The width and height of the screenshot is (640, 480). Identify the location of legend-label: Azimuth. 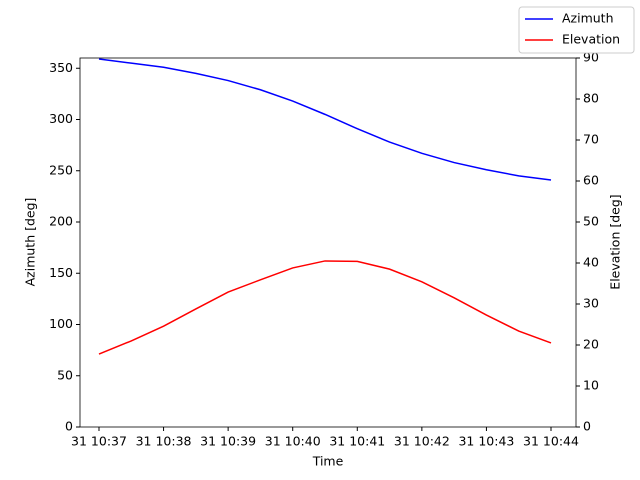
(588, 18).